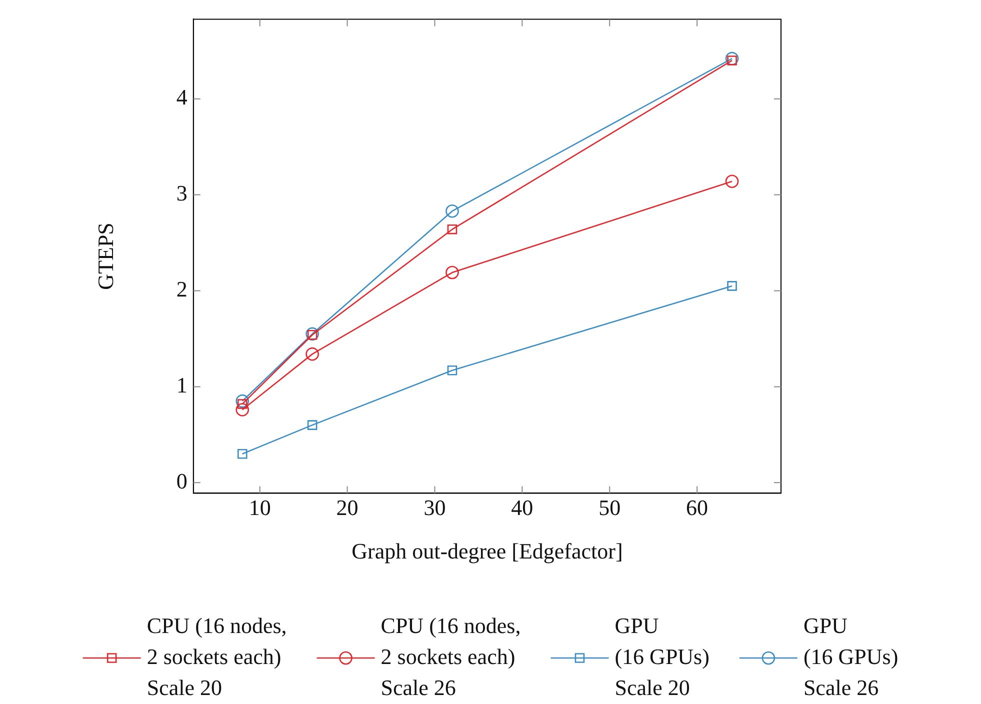 The width and height of the screenshot is (981, 704). What do you see at coordinates (216, 656) in the screenshot?
I see `legend-label: CPU (16 nodes, 2 sockets each) Scale 20` at bounding box center [216, 656].